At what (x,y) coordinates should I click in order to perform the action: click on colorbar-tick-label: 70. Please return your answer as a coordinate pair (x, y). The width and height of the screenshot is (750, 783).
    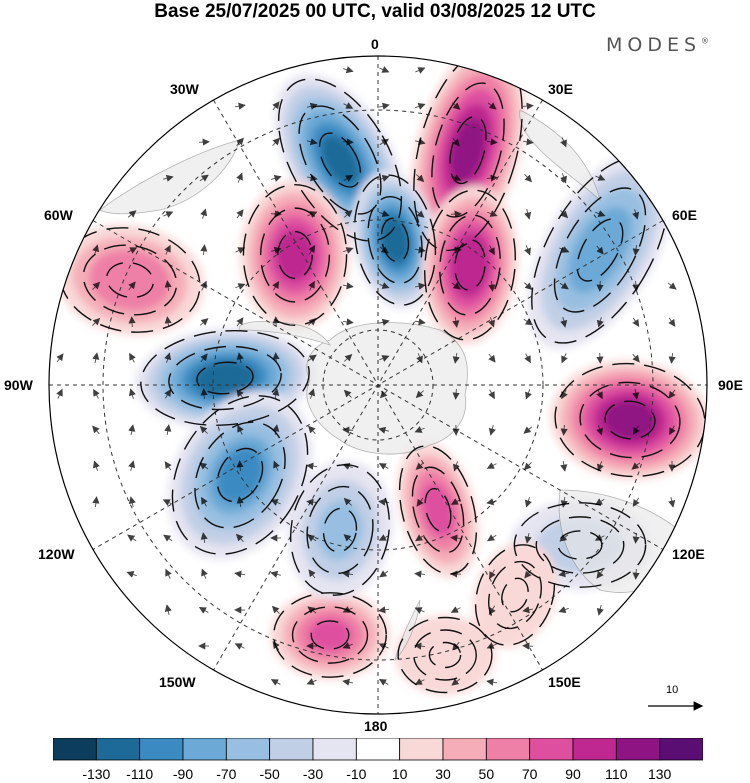
    Looking at the image, I should click on (529, 774).